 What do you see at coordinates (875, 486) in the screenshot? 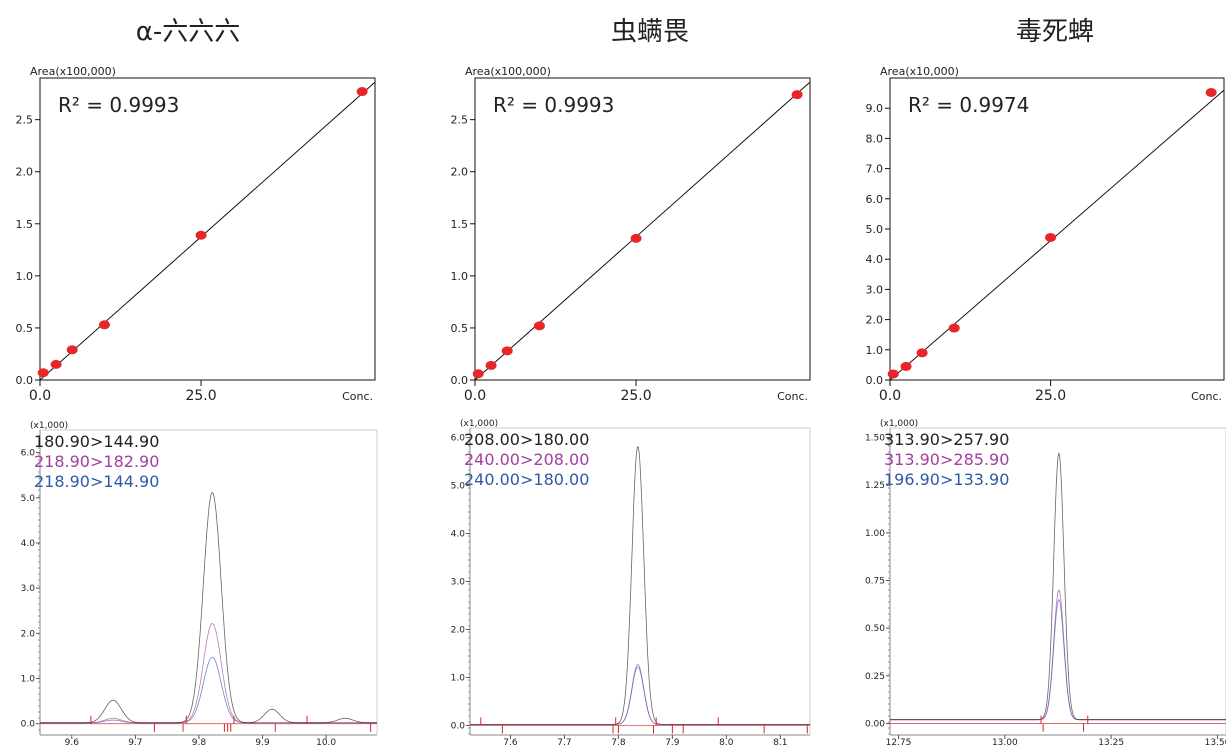
I see `y-tick-label: 1.25` at bounding box center [875, 486].